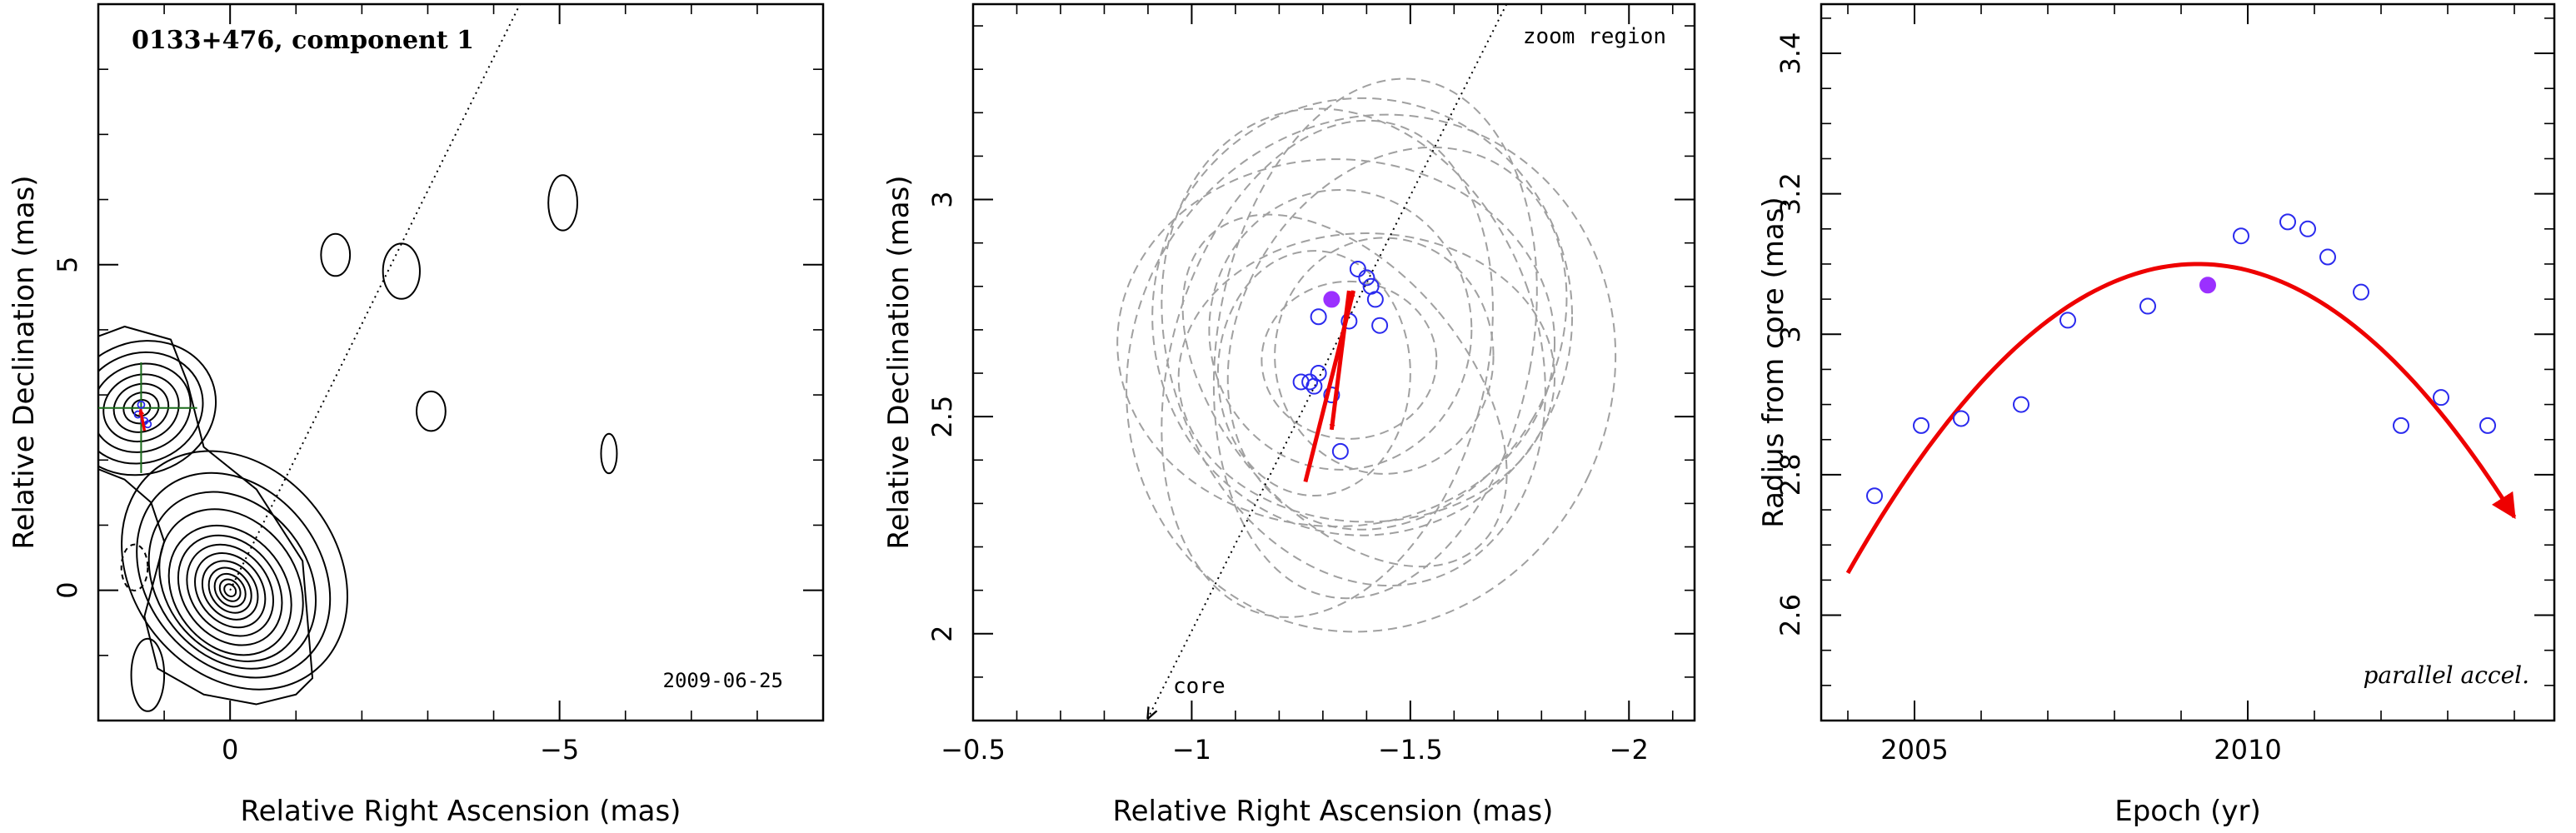 The image size is (2576, 833). Describe the element at coordinates (723, 680) in the screenshot. I see `map-epoch-label: 2009-06-25` at that location.